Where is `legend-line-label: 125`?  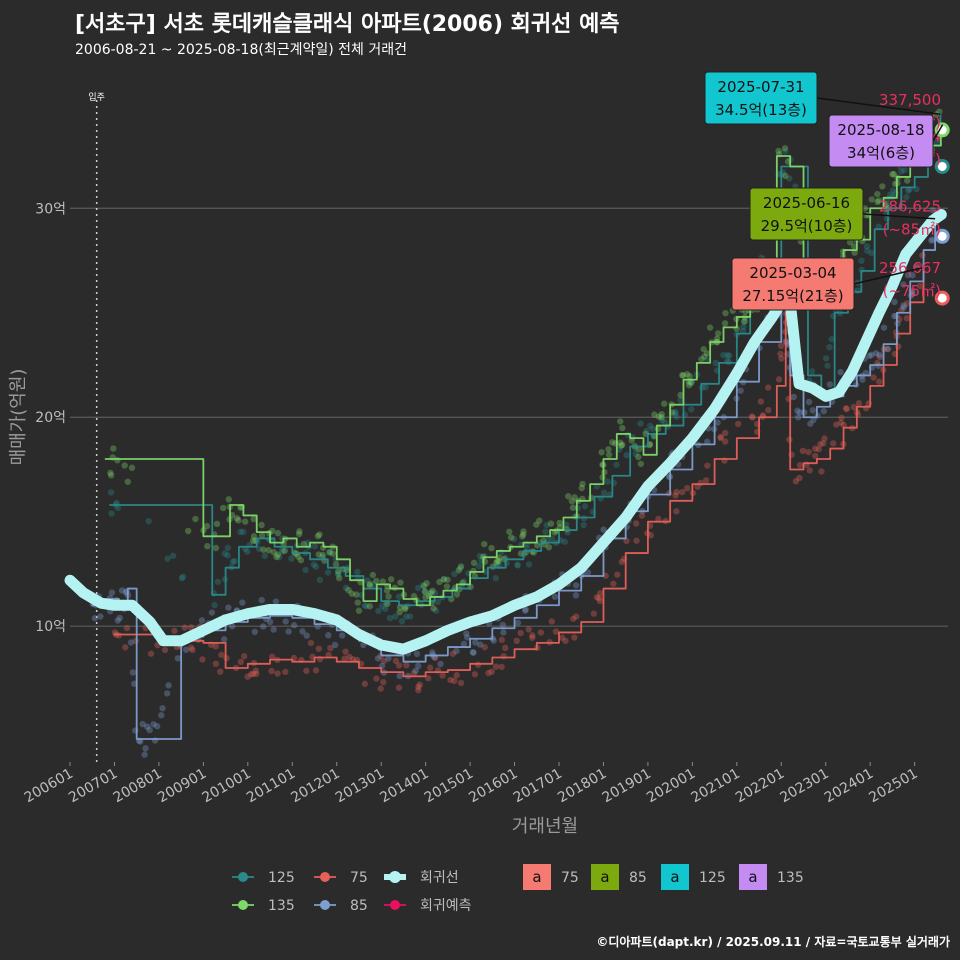 legend-line-label: 125 is located at coordinates (281, 878).